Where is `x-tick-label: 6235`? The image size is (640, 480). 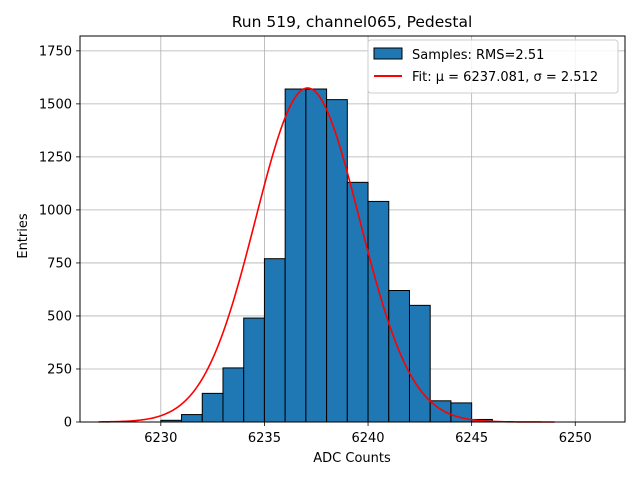
x-tick-label: 6235 is located at coordinates (264, 438).